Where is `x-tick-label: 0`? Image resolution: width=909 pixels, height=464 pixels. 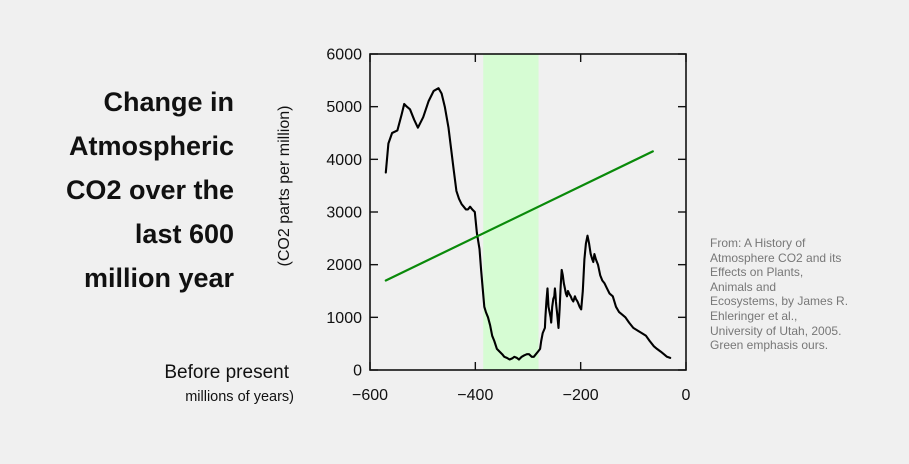 x-tick-label: 0 is located at coordinates (686, 395).